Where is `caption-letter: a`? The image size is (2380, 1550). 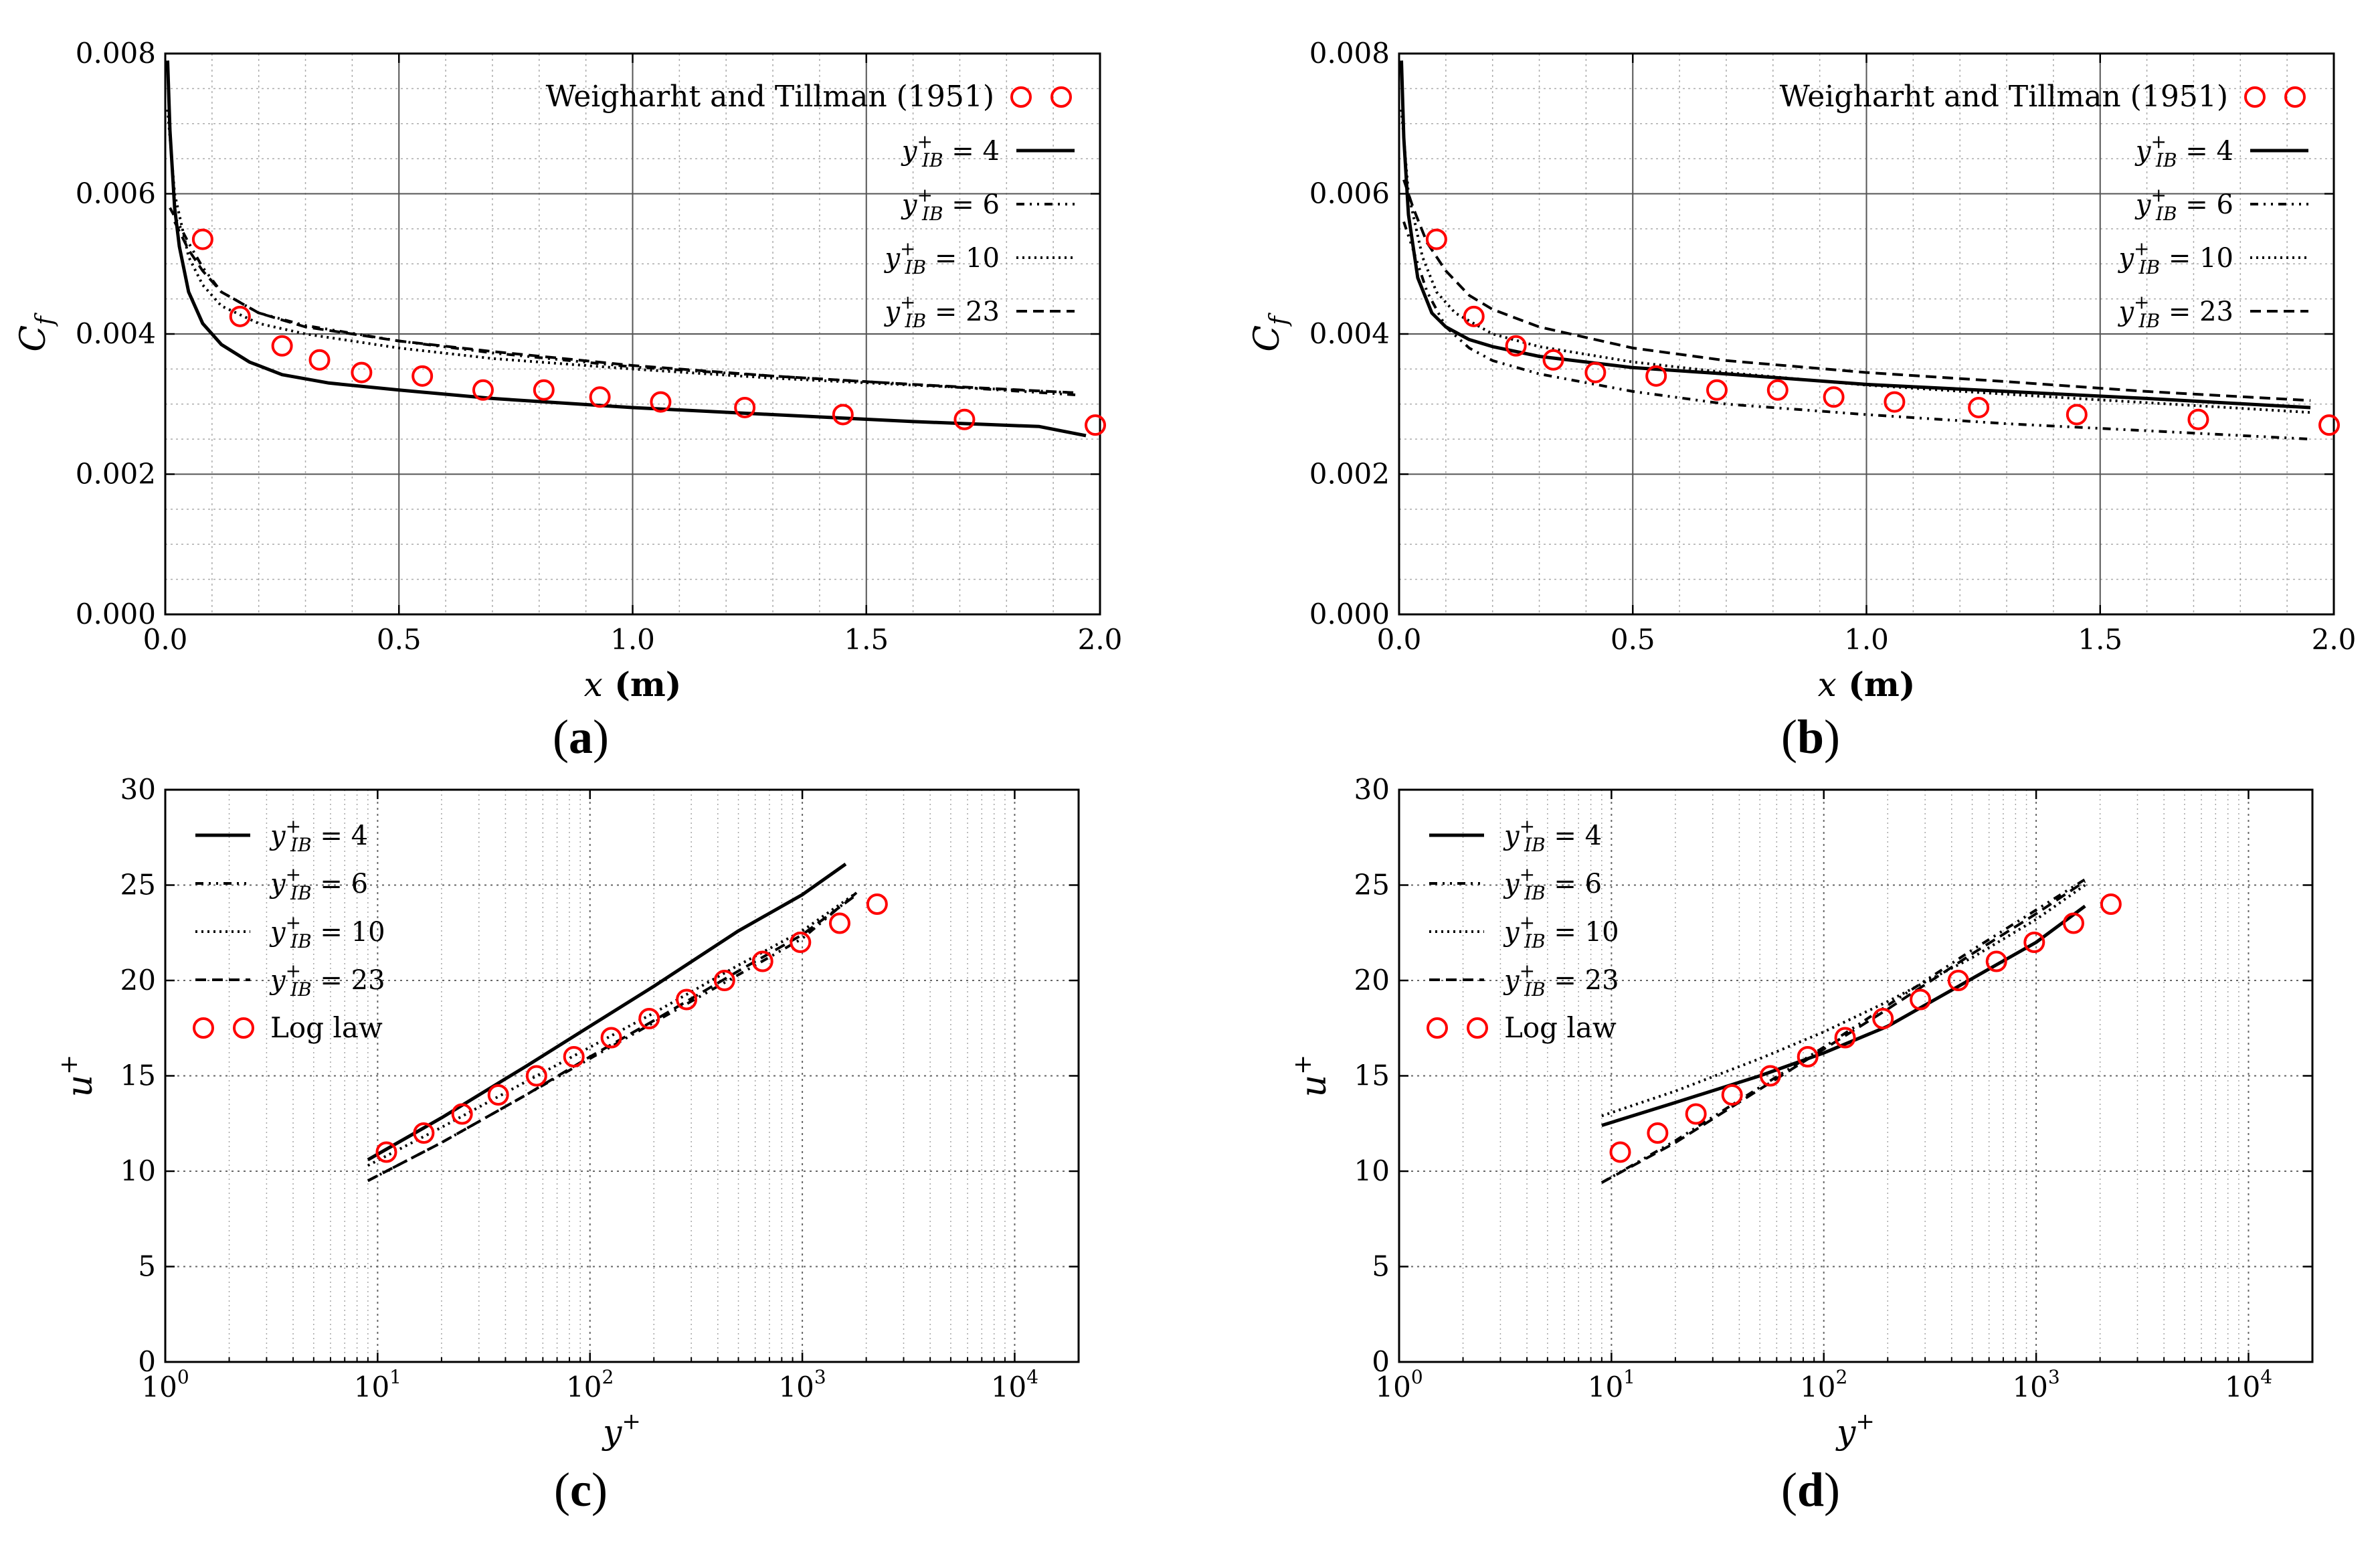 caption-letter: a is located at coordinates (581, 737).